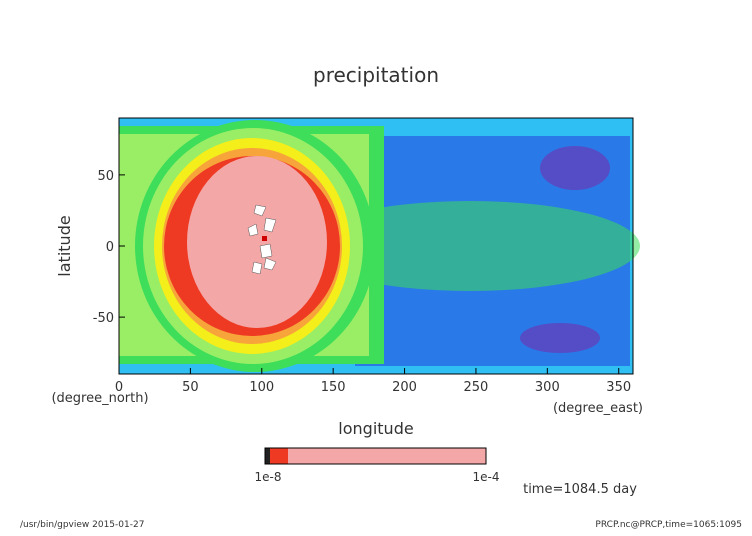 The image size is (752, 536). Describe the element at coordinates (560, 338) in the screenshot. I see `region-purple-se` at that location.